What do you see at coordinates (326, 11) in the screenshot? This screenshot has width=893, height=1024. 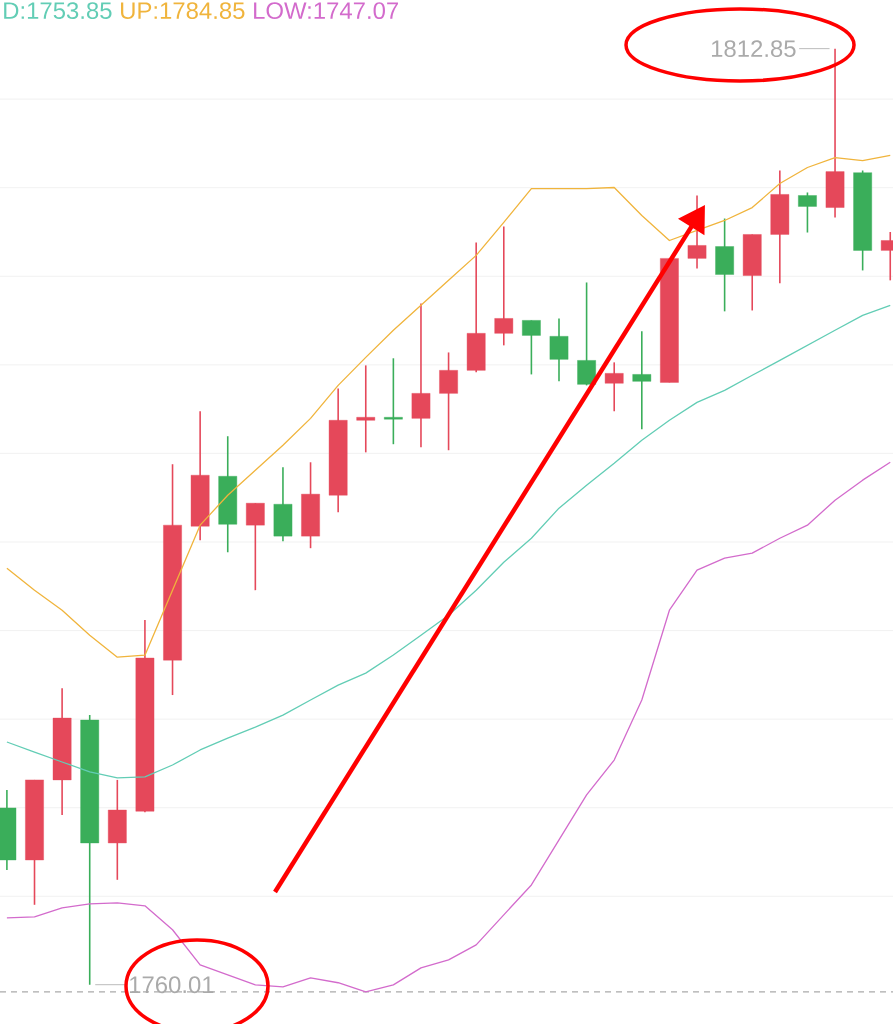 I see `text: LOW:1747.07` at bounding box center [326, 11].